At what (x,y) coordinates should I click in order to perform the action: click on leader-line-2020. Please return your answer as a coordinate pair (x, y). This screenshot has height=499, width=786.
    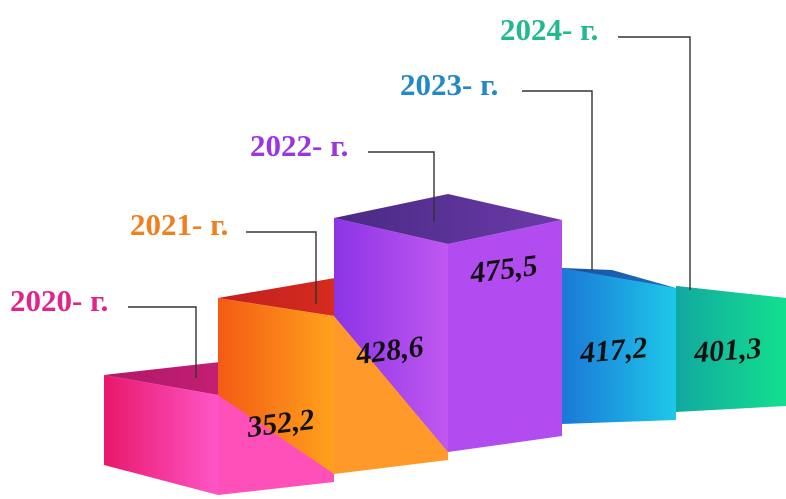
    Looking at the image, I should click on (162, 342).